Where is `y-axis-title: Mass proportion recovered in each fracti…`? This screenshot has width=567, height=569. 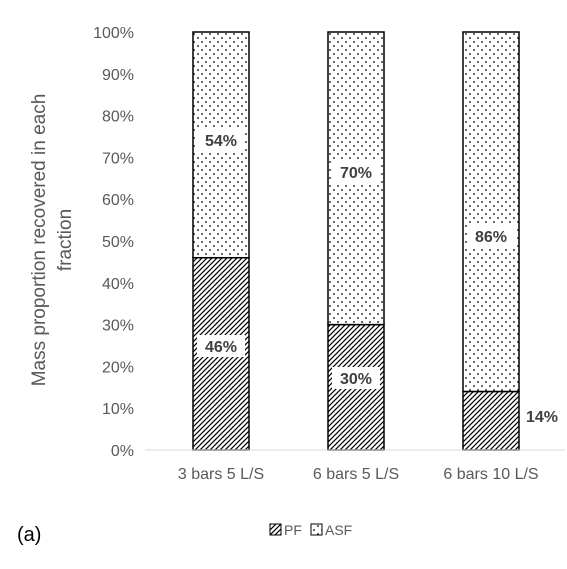
y-axis-title: Mass proportion recovered in each fracti… is located at coordinates (52, 240).